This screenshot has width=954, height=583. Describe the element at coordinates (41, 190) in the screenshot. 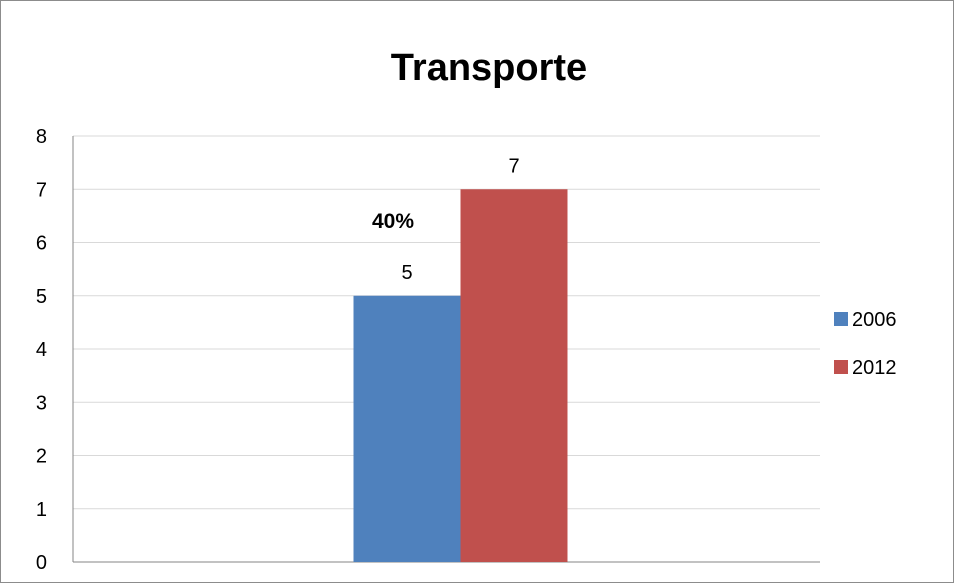

I see `y-tick-label: 7` at that location.